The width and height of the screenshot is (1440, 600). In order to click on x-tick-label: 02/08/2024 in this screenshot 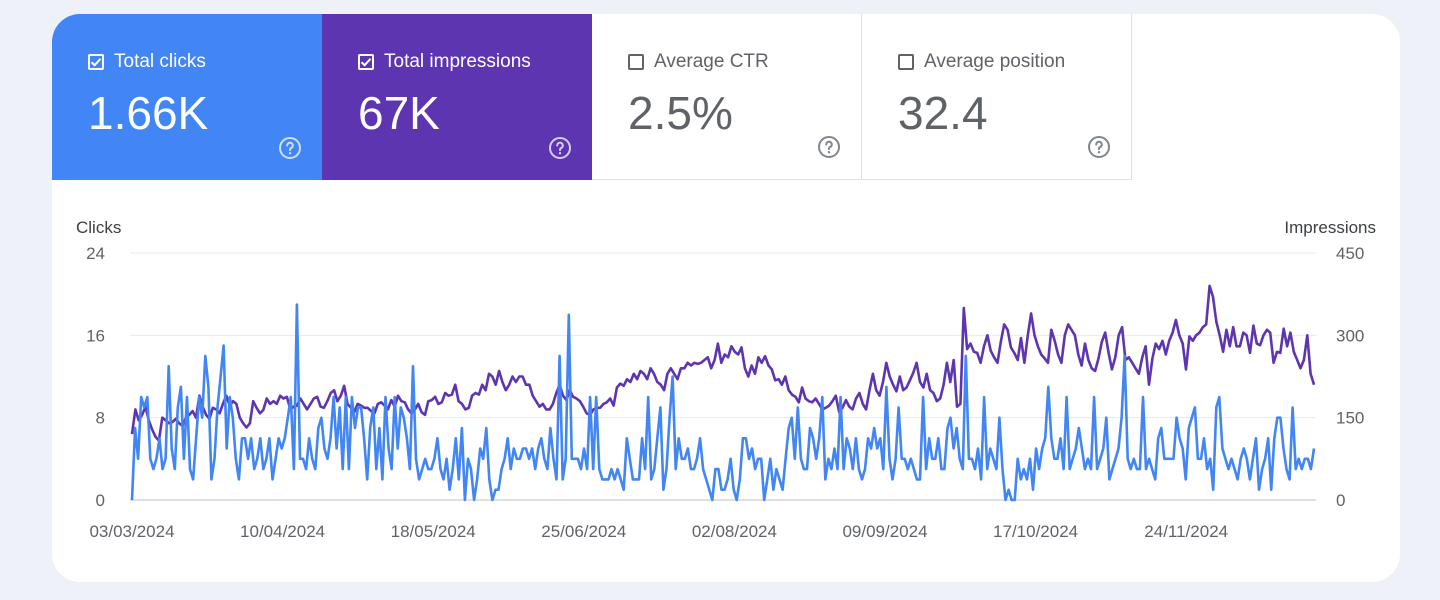, I will do `click(734, 531)`.